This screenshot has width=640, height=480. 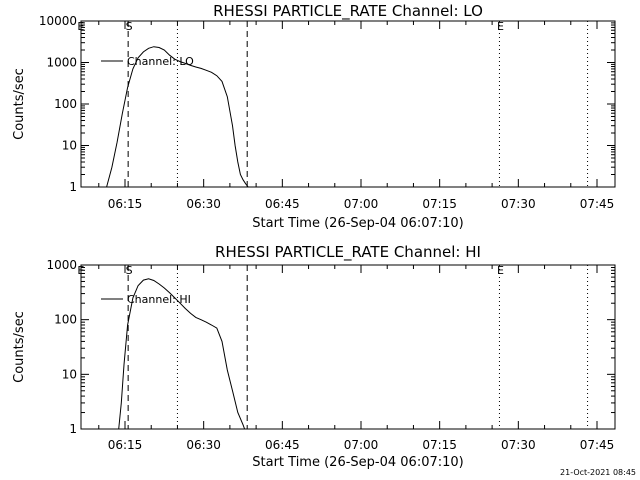 What do you see at coordinates (58, 21) in the screenshot?
I see `y-tick-label: 10000` at bounding box center [58, 21].